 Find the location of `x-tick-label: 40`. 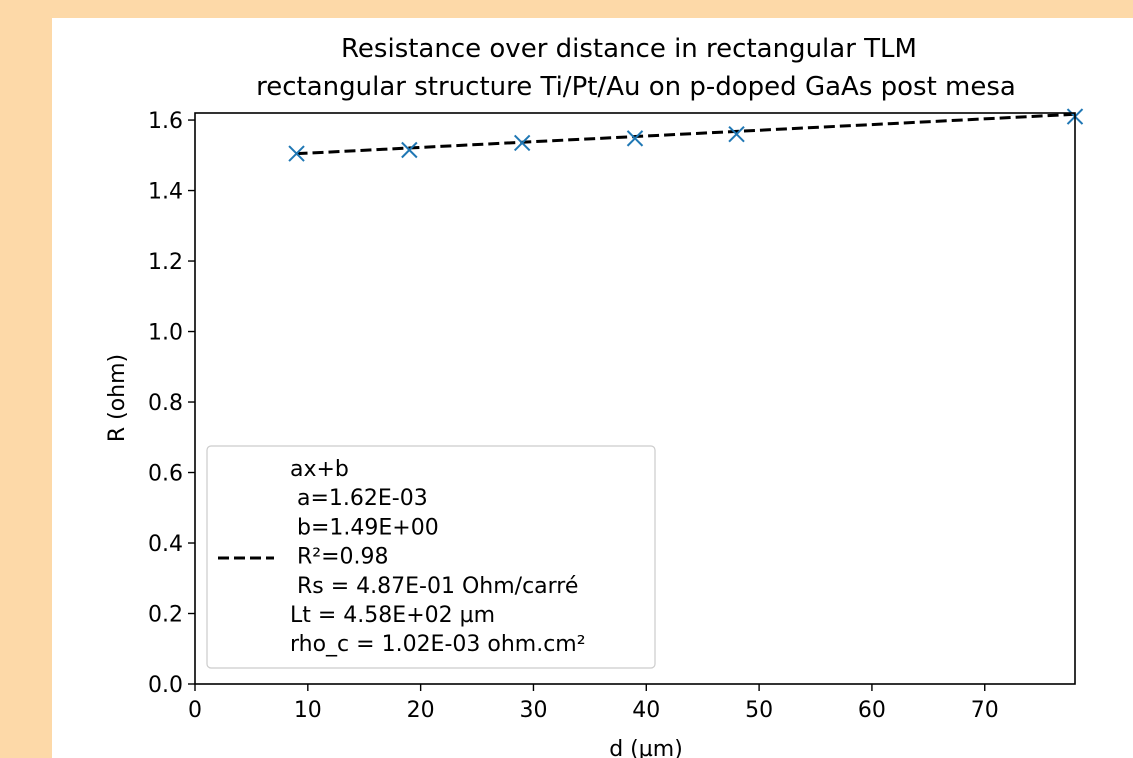

x-tick-label: 40 is located at coordinates (646, 710).